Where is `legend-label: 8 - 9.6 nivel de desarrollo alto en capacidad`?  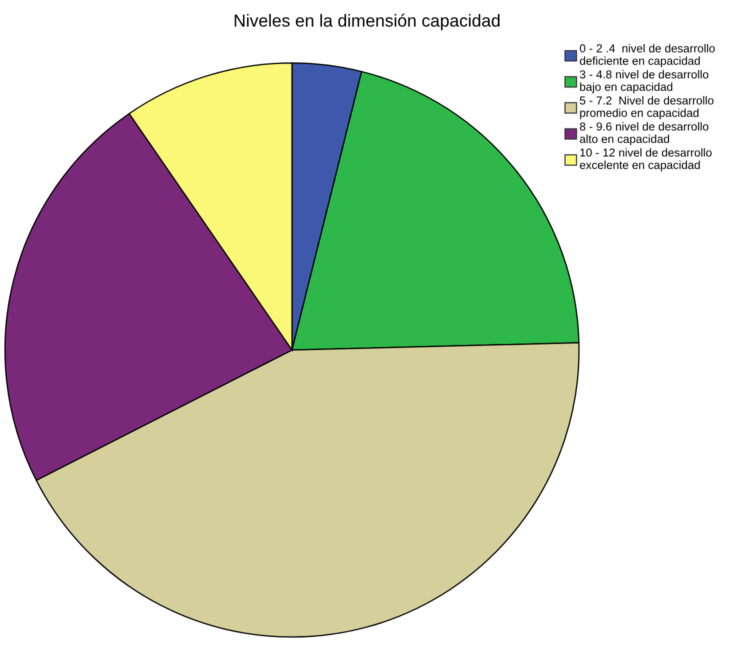 legend-label: 8 - 9.6 nivel de desarrollo alto en capacidad is located at coordinates (644, 134).